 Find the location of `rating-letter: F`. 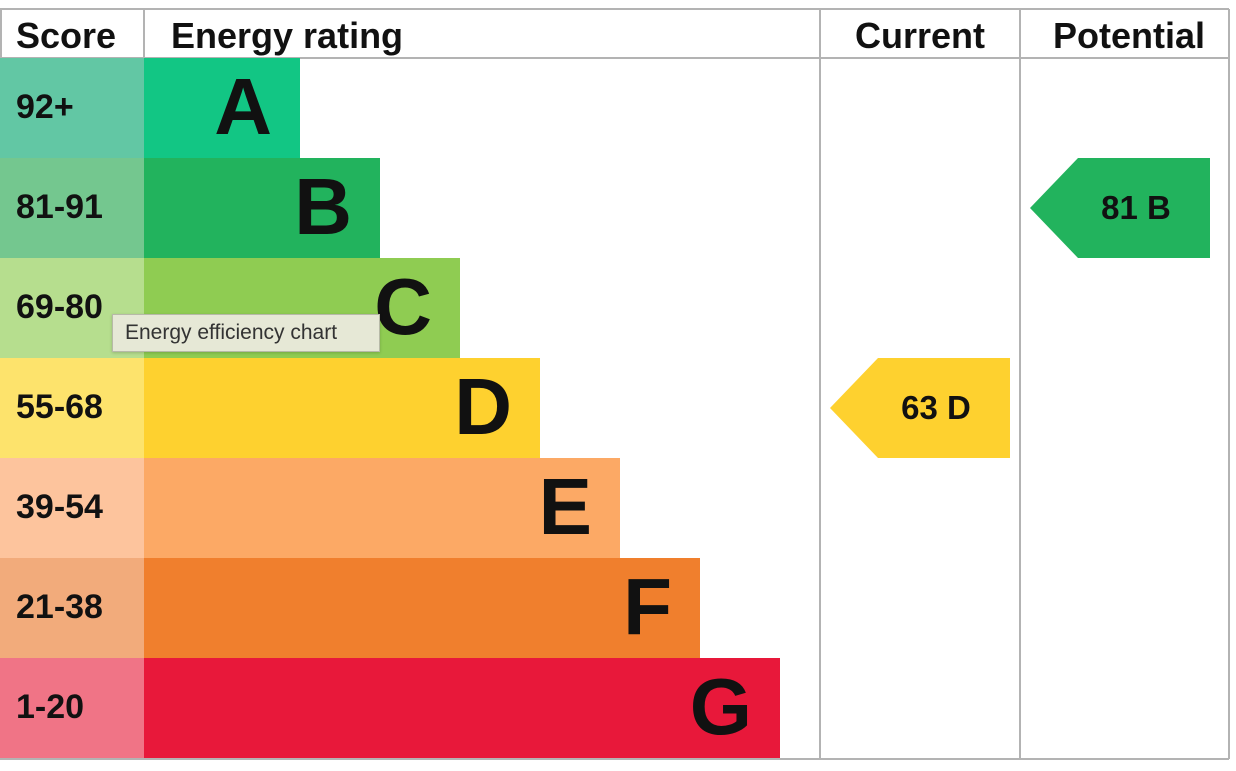

rating-letter: F is located at coordinates (647, 606).